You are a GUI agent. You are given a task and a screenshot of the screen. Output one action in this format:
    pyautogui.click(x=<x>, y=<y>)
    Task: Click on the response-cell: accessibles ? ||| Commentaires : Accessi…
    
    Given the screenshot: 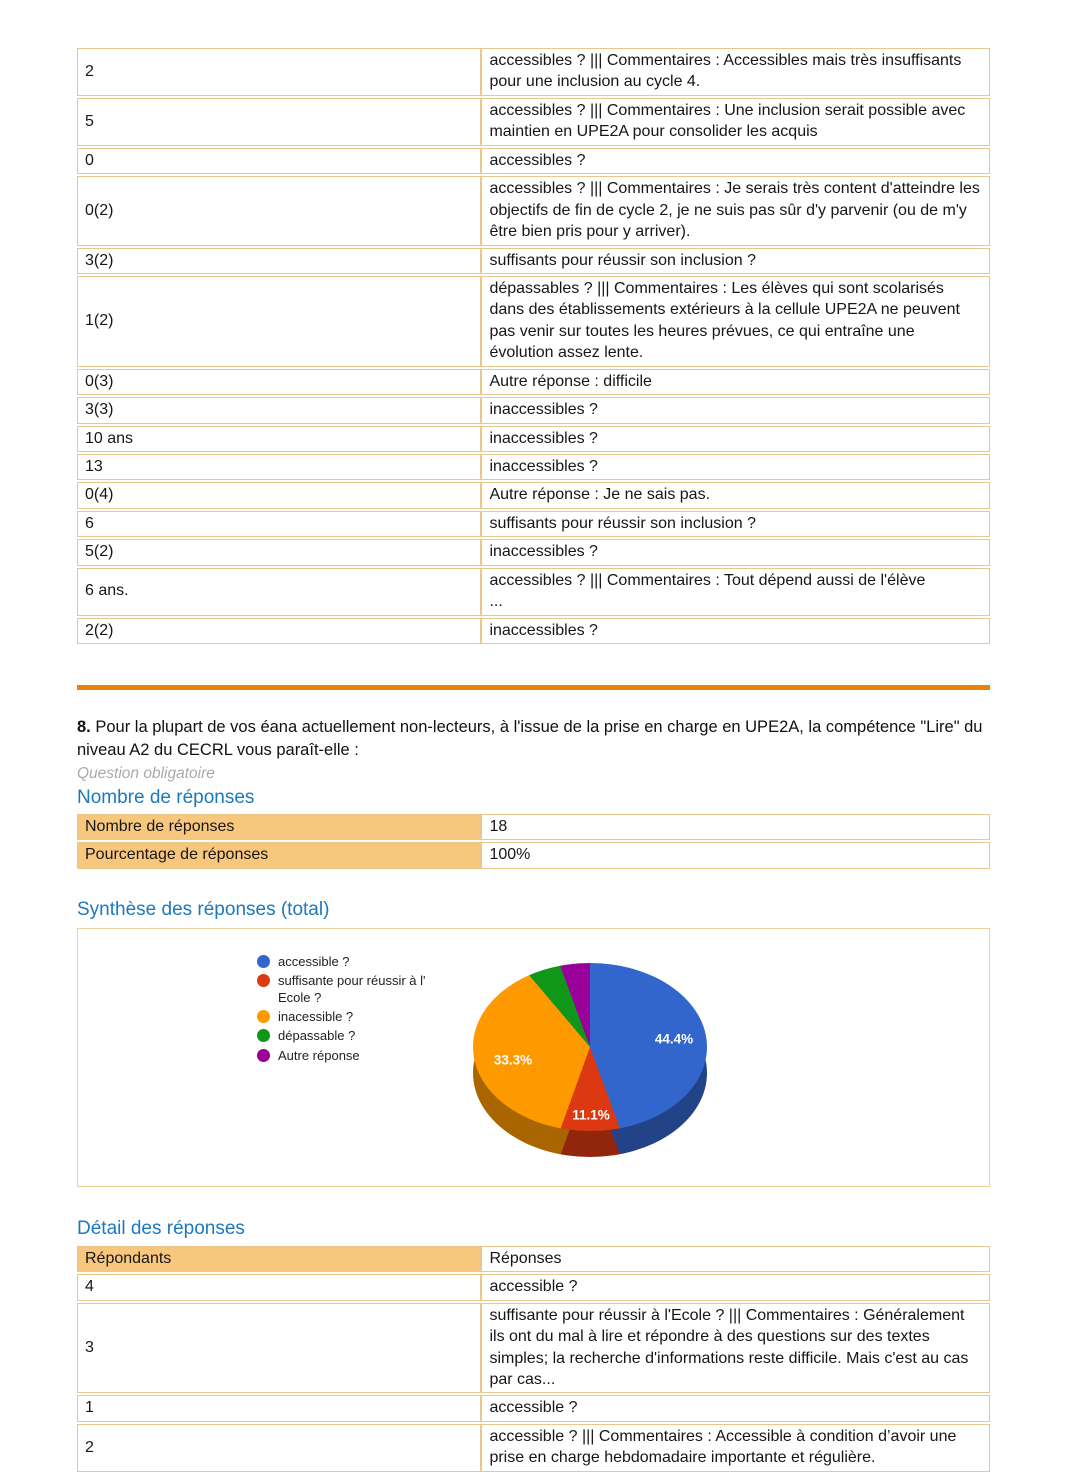 What is the action you would take?
    pyautogui.click(x=735, y=72)
    